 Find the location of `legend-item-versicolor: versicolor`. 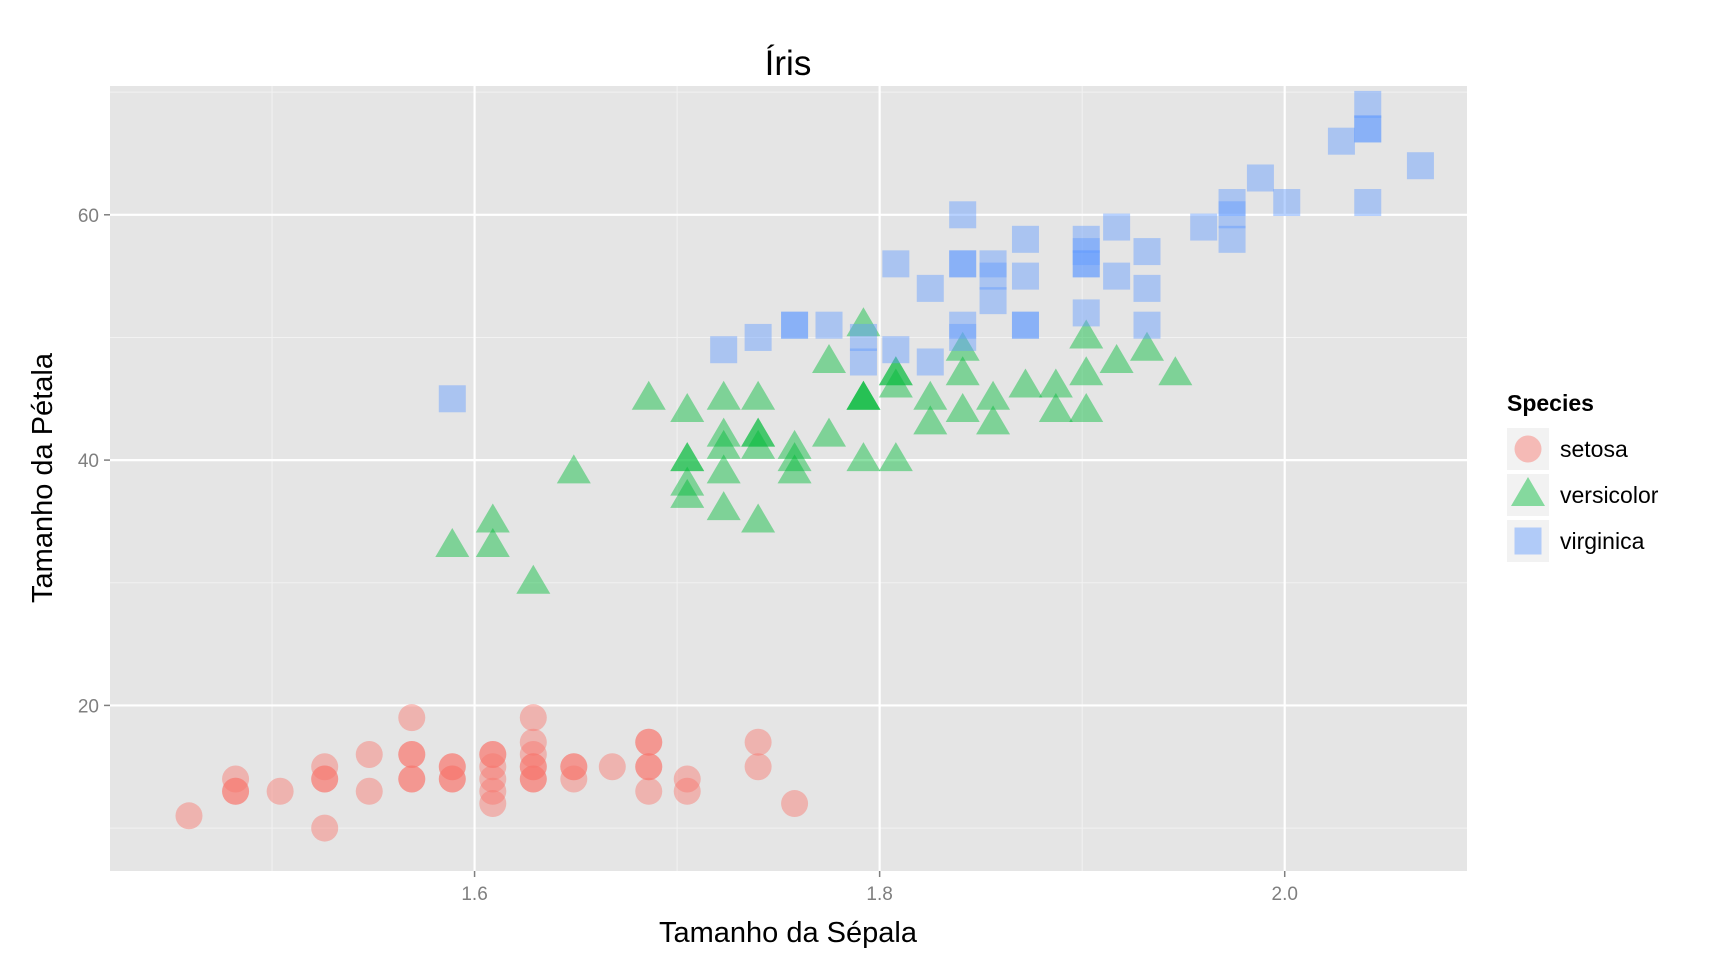

legend-item-versicolor: versicolor is located at coordinates (1583, 495).